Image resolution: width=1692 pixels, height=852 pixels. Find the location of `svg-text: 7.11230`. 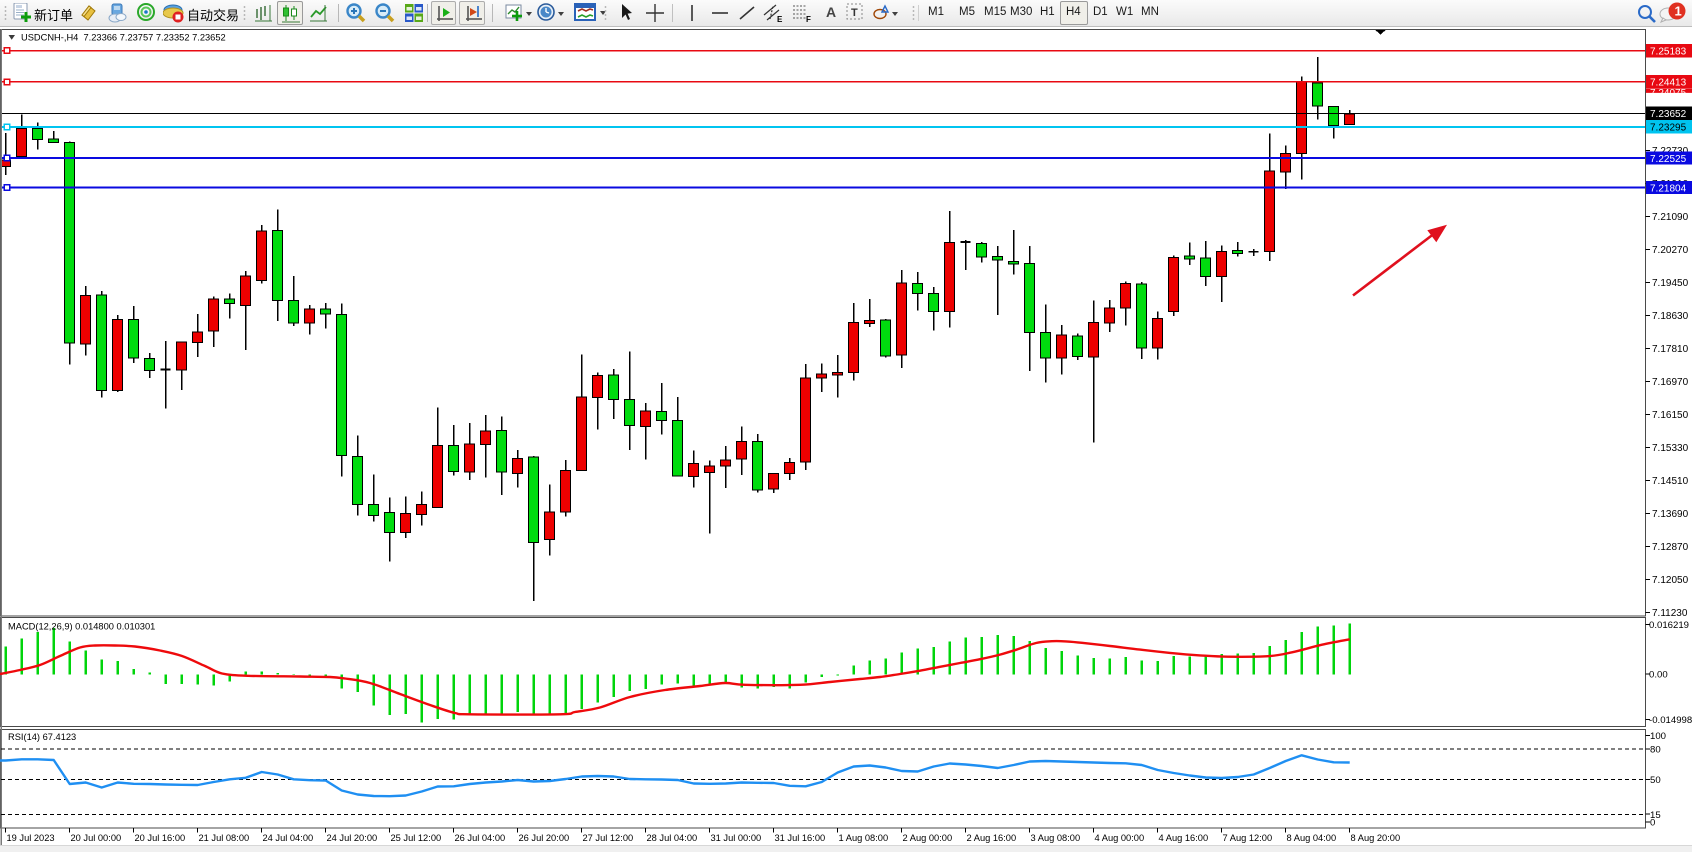

svg-text: 7.11230 is located at coordinates (1670, 613).